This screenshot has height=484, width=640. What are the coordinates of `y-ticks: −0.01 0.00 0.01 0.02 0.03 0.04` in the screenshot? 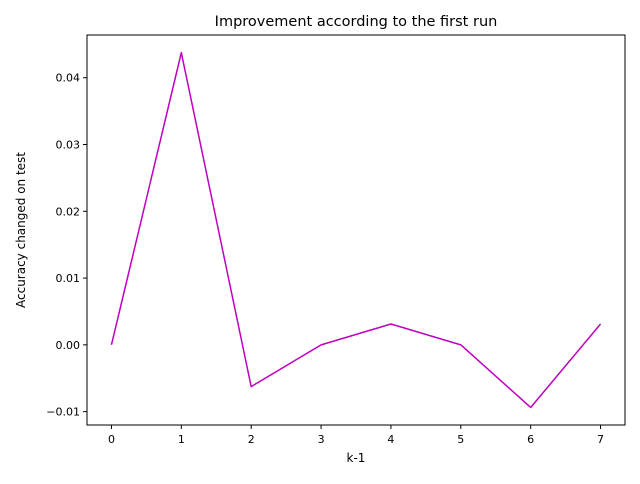 It's located at (66, 245).